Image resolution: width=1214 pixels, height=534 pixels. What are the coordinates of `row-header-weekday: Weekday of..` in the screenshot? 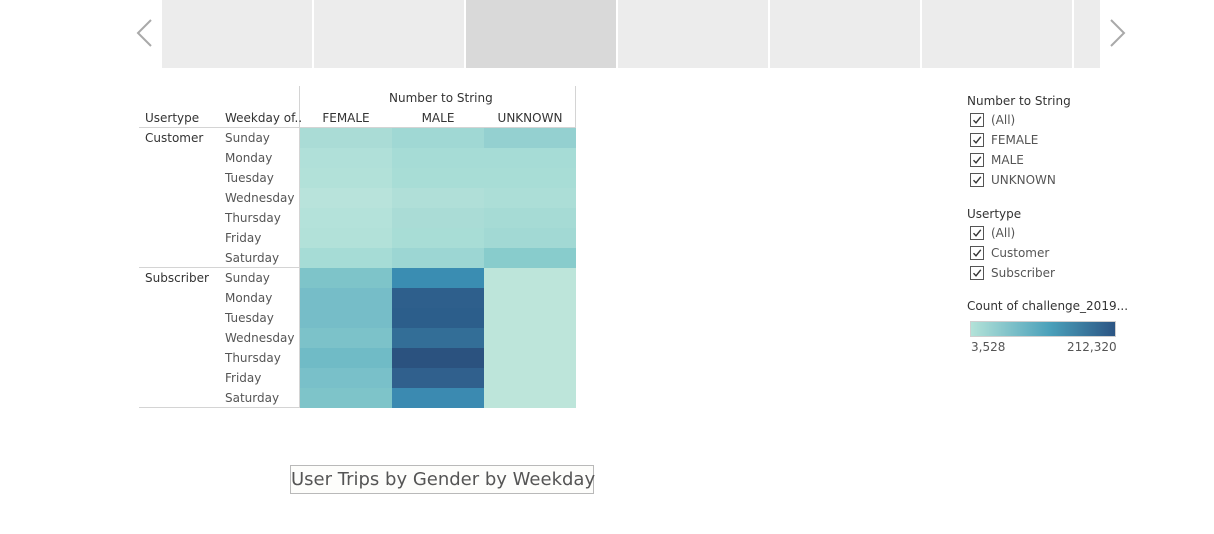 It's located at (264, 118).